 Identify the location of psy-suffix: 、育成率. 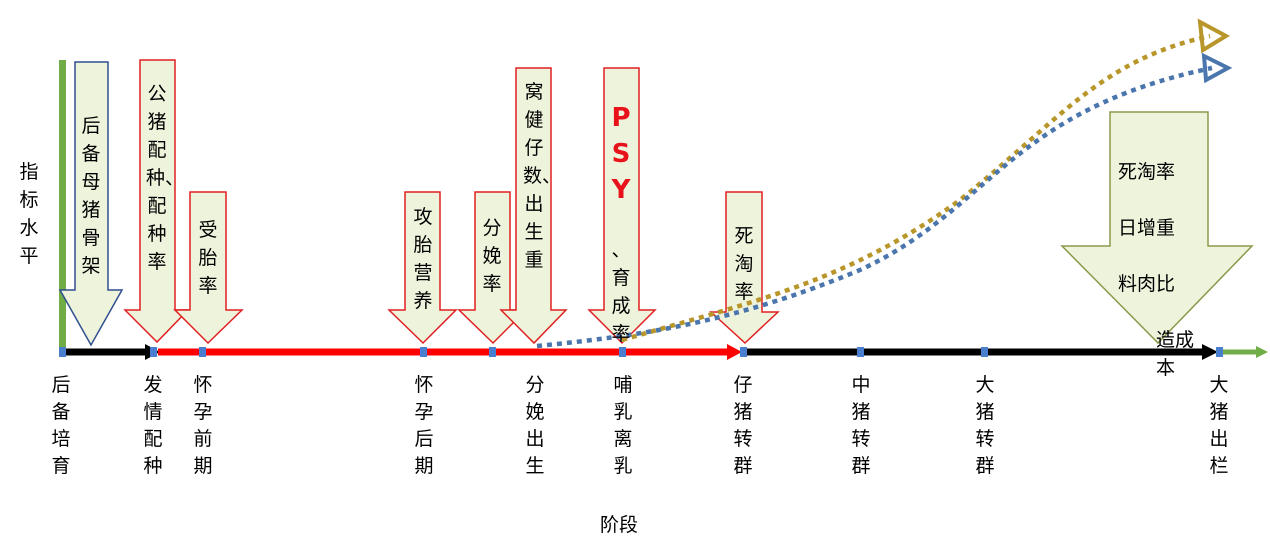
(621, 292).